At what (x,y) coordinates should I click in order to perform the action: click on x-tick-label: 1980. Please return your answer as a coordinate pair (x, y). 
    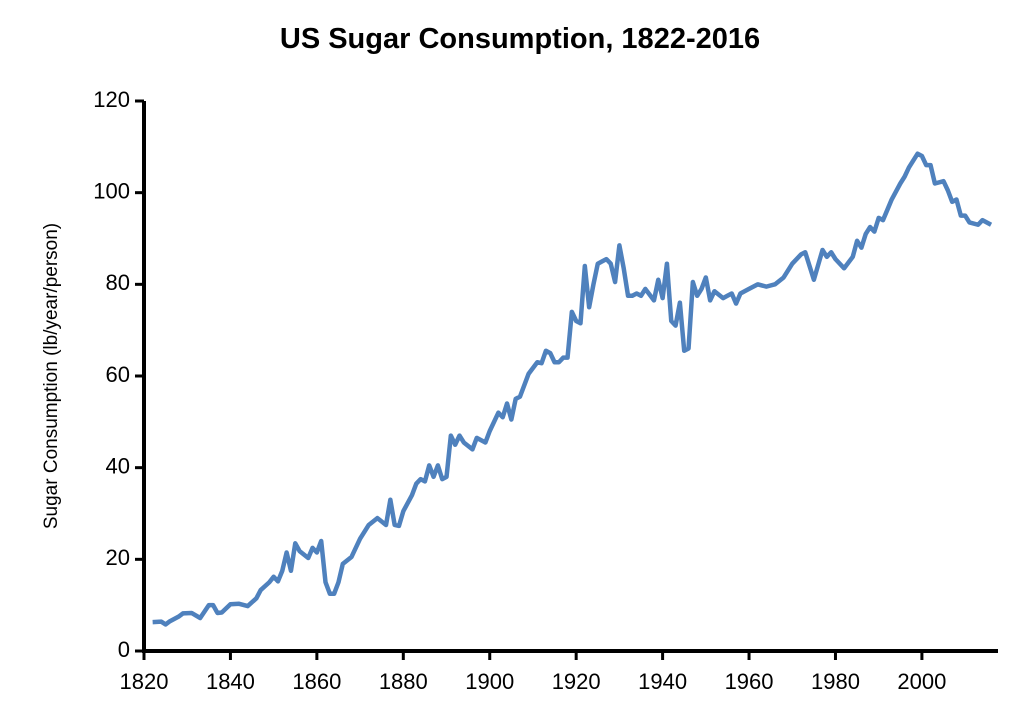
    Looking at the image, I should click on (835, 681).